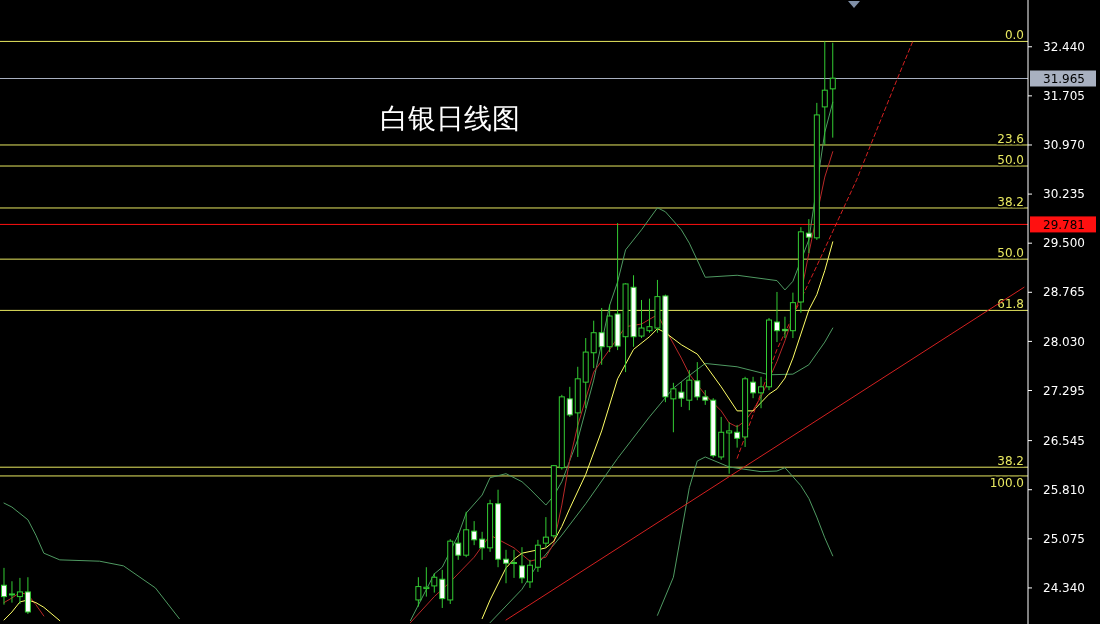 The width and height of the screenshot is (1100, 624). I want to click on text: 白银日线图, so click(450, 118).